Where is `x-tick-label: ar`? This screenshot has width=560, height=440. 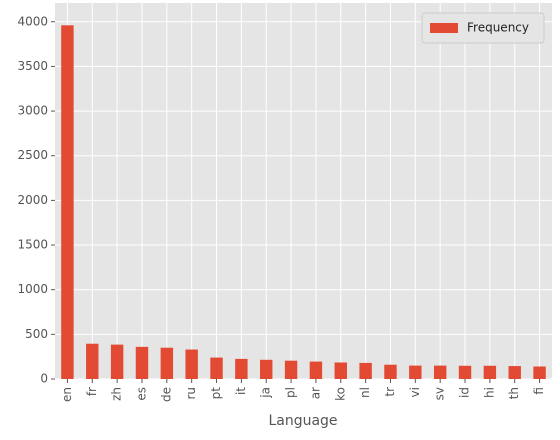 x-tick-label: ar is located at coordinates (315, 393).